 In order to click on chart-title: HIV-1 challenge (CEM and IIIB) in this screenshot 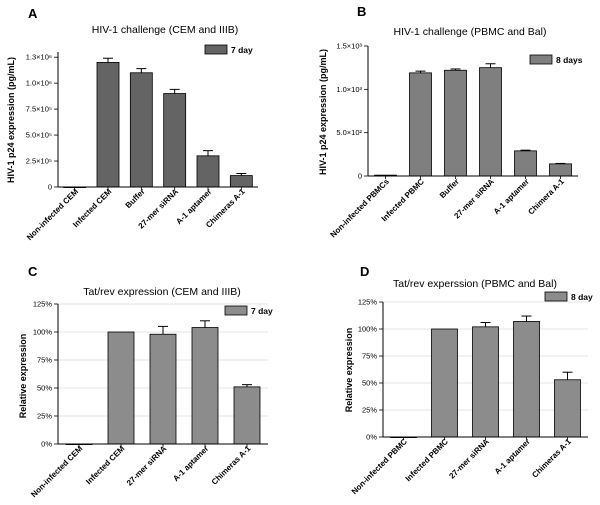, I will do `click(165, 30)`.